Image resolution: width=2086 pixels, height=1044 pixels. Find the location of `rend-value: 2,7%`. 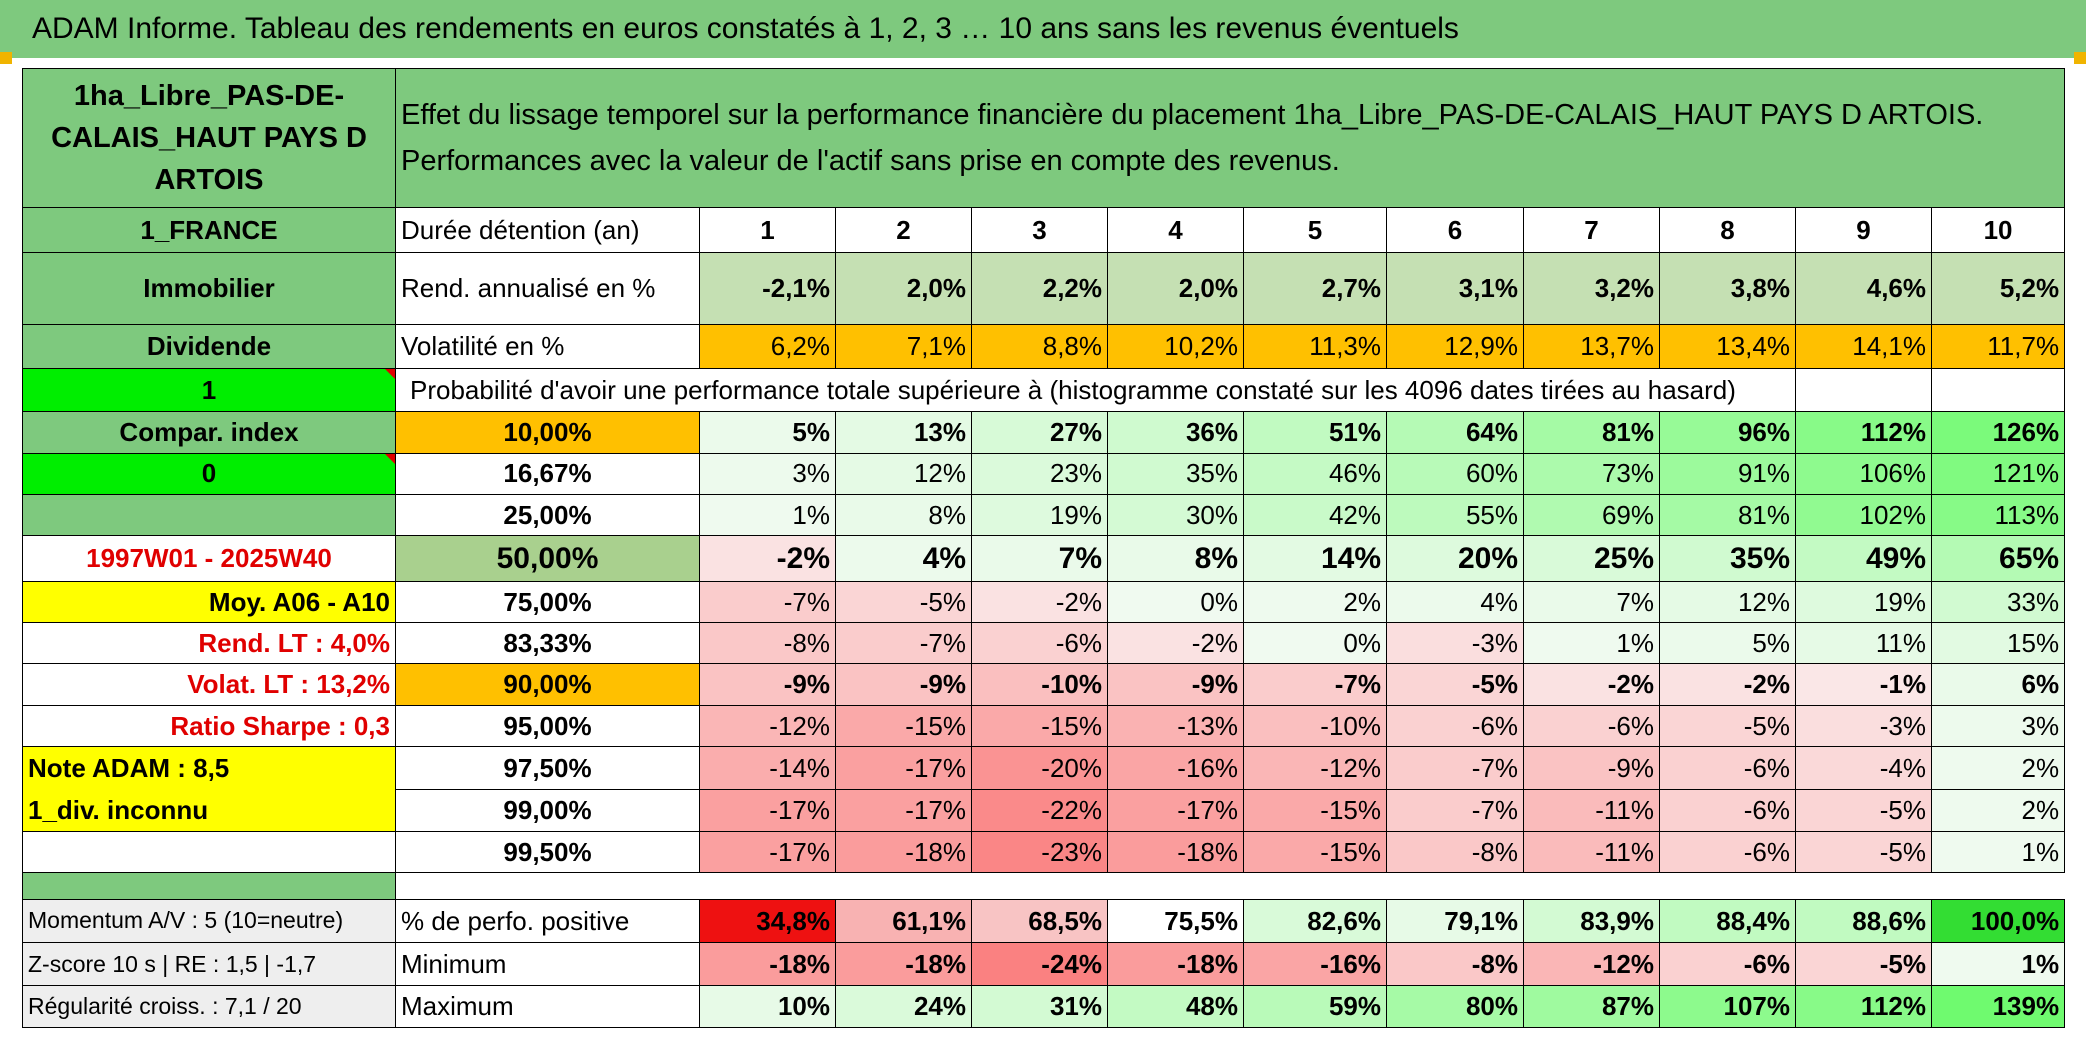

rend-value: 2,7% is located at coordinates (1315, 288).